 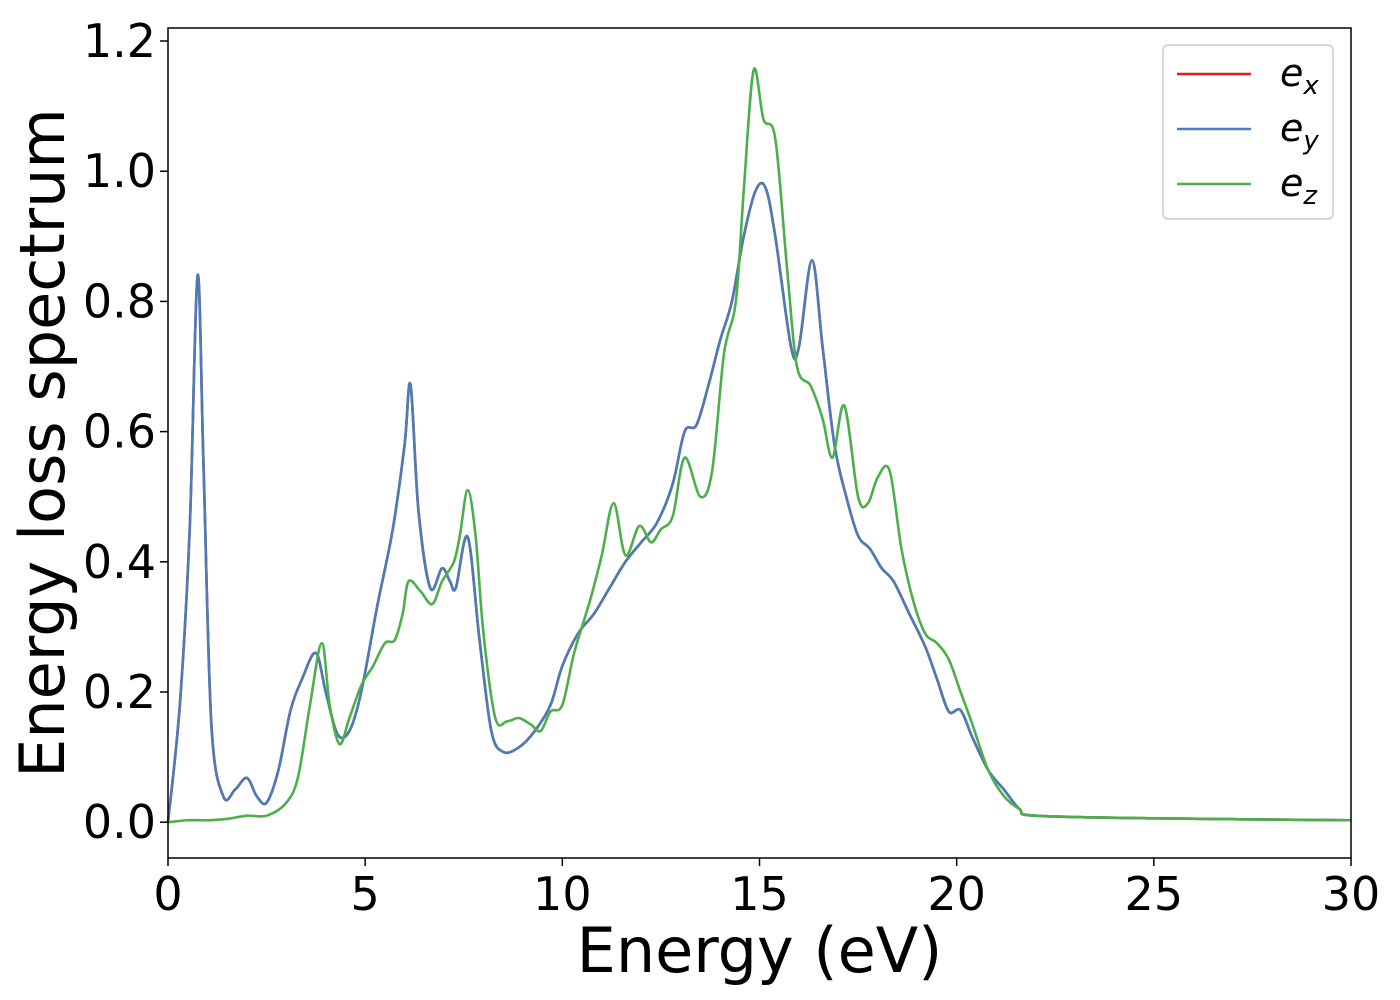 I want to click on y-tick-label: 0.4, so click(x=119, y=562).